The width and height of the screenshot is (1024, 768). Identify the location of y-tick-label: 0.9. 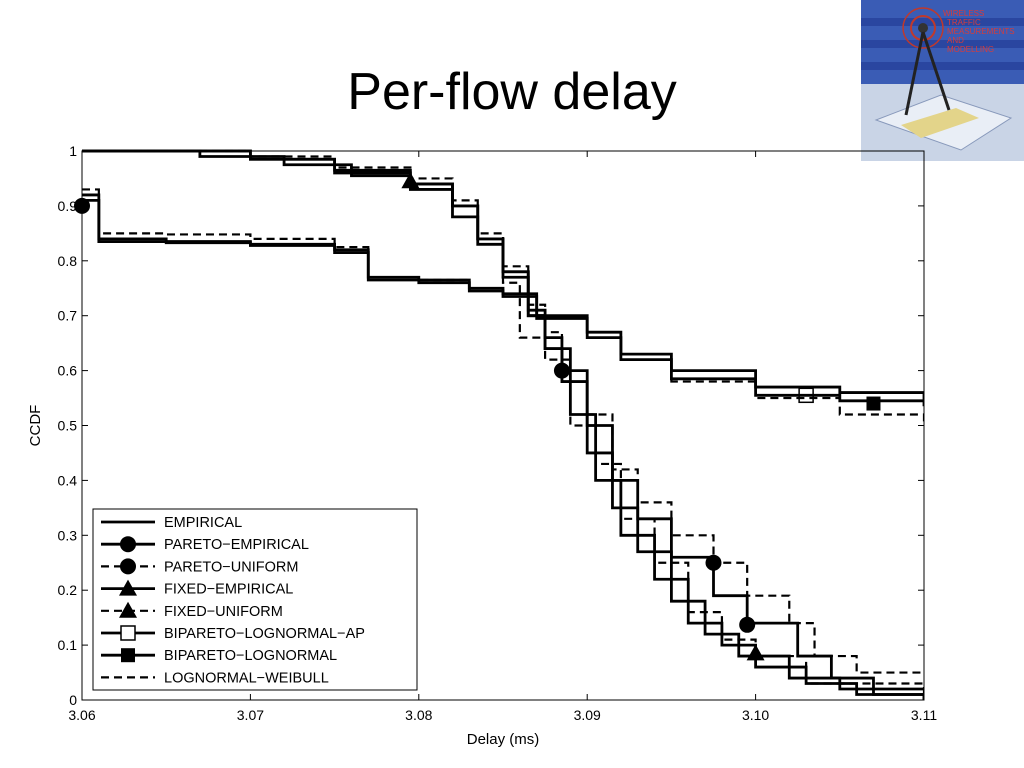
(68, 206).